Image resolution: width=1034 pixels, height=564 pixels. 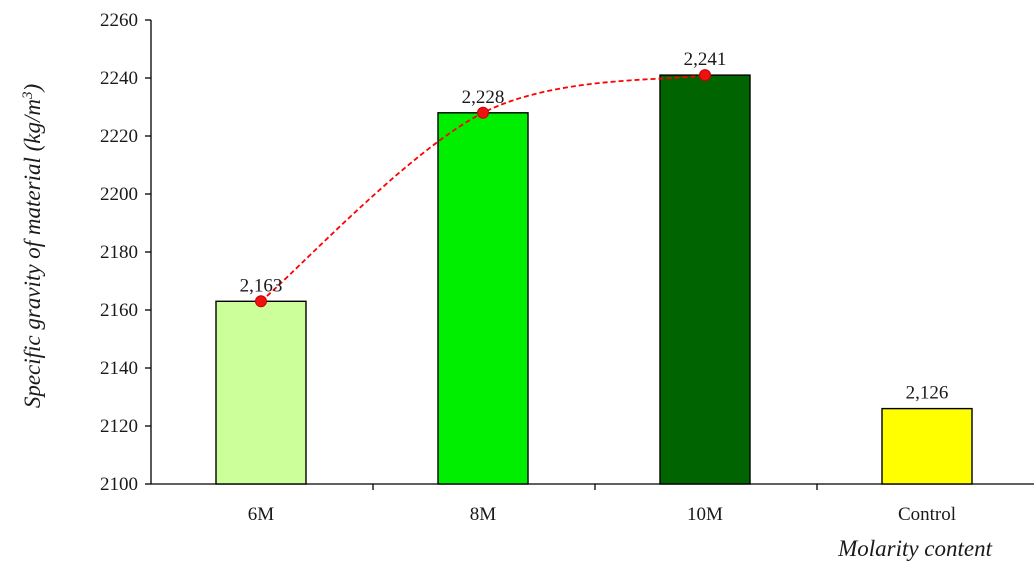 I want to click on y-tick-label: 2260, so click(x=119, y=20).